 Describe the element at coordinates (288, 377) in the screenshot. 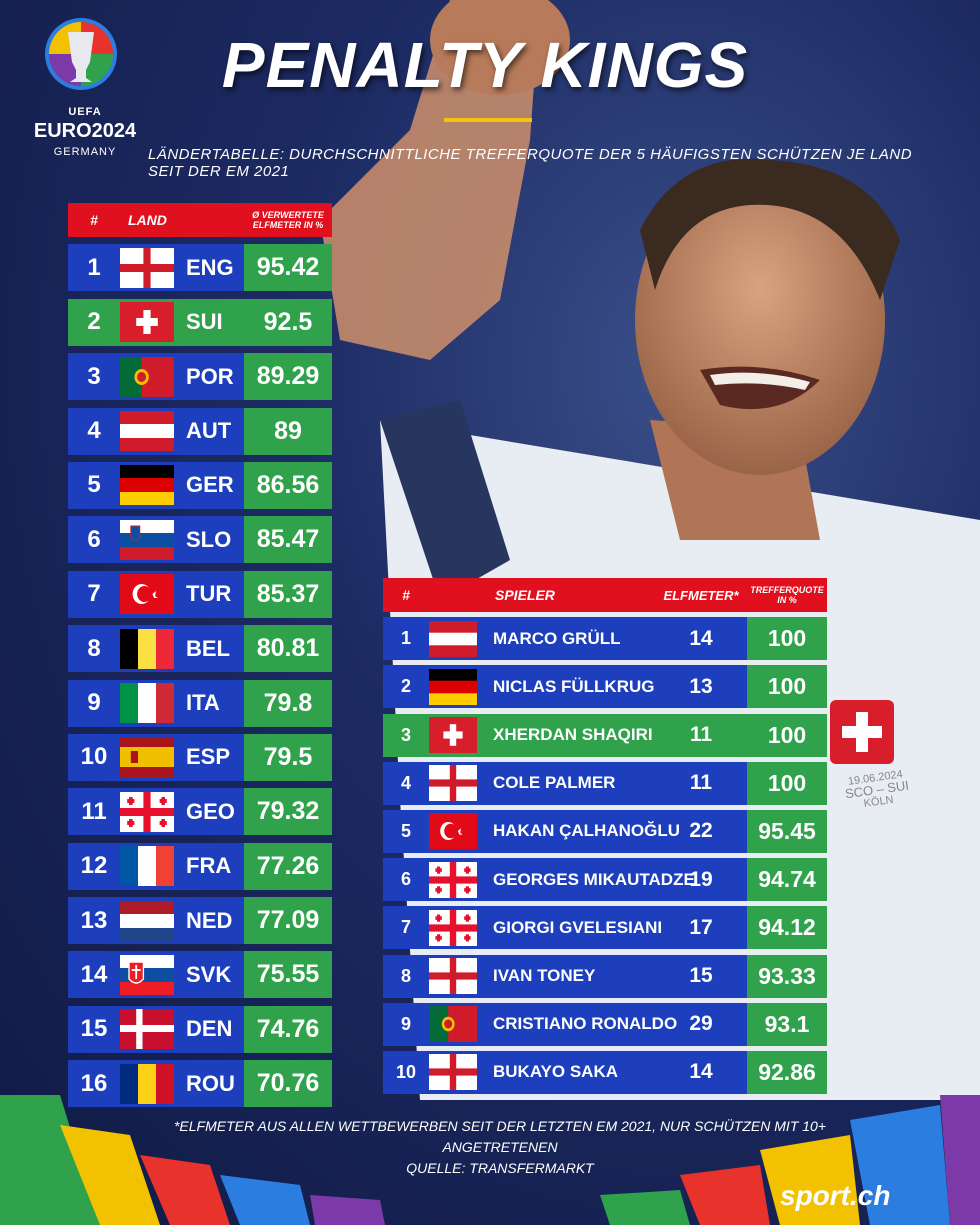

I see `country-percent: 89.29` at that location.